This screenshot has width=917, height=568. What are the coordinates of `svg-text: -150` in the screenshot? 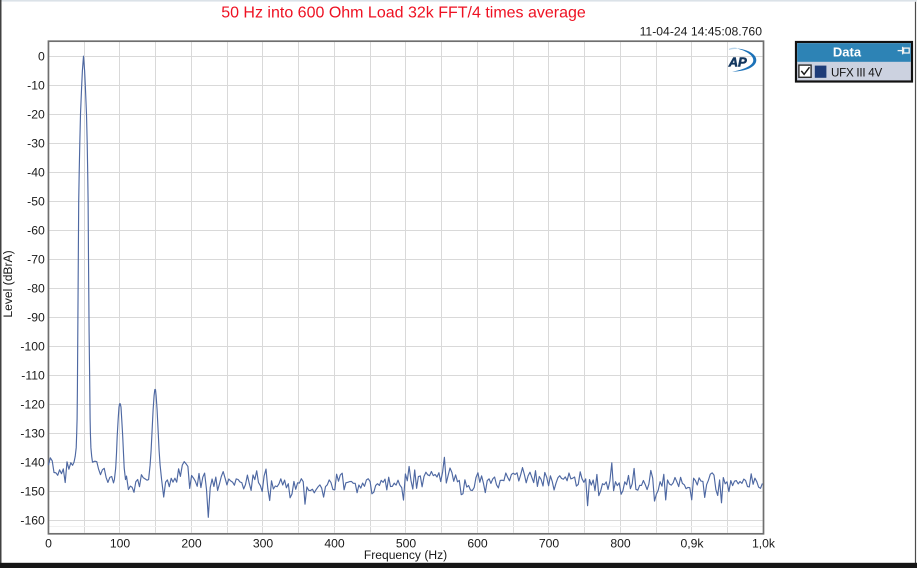 It's located at (32, 492).